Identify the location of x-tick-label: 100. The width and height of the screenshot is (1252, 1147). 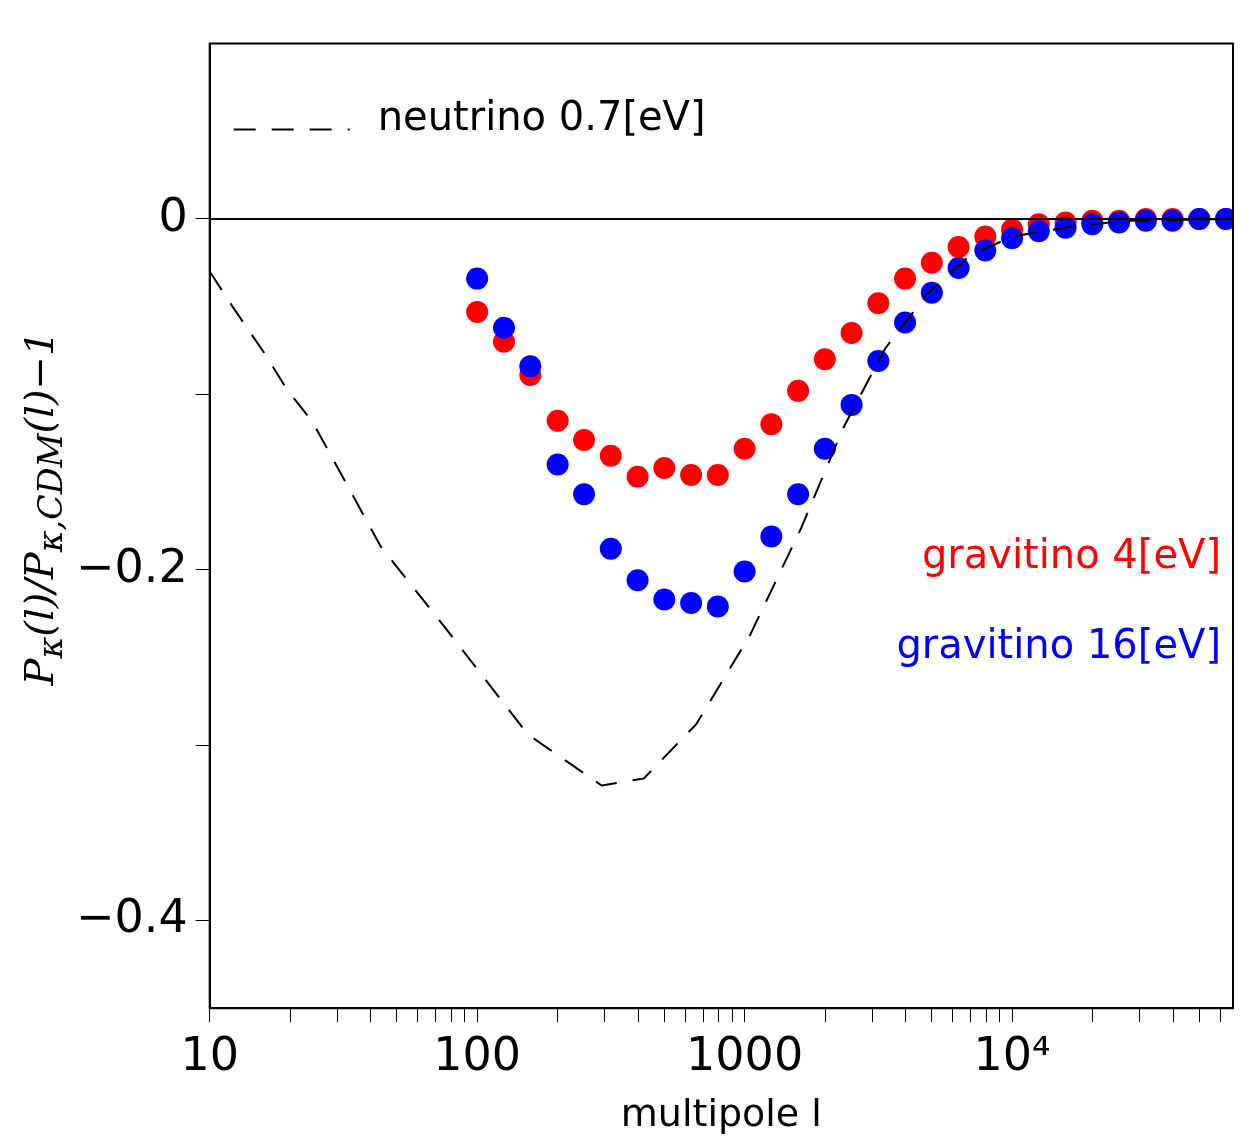
(477, 1053).